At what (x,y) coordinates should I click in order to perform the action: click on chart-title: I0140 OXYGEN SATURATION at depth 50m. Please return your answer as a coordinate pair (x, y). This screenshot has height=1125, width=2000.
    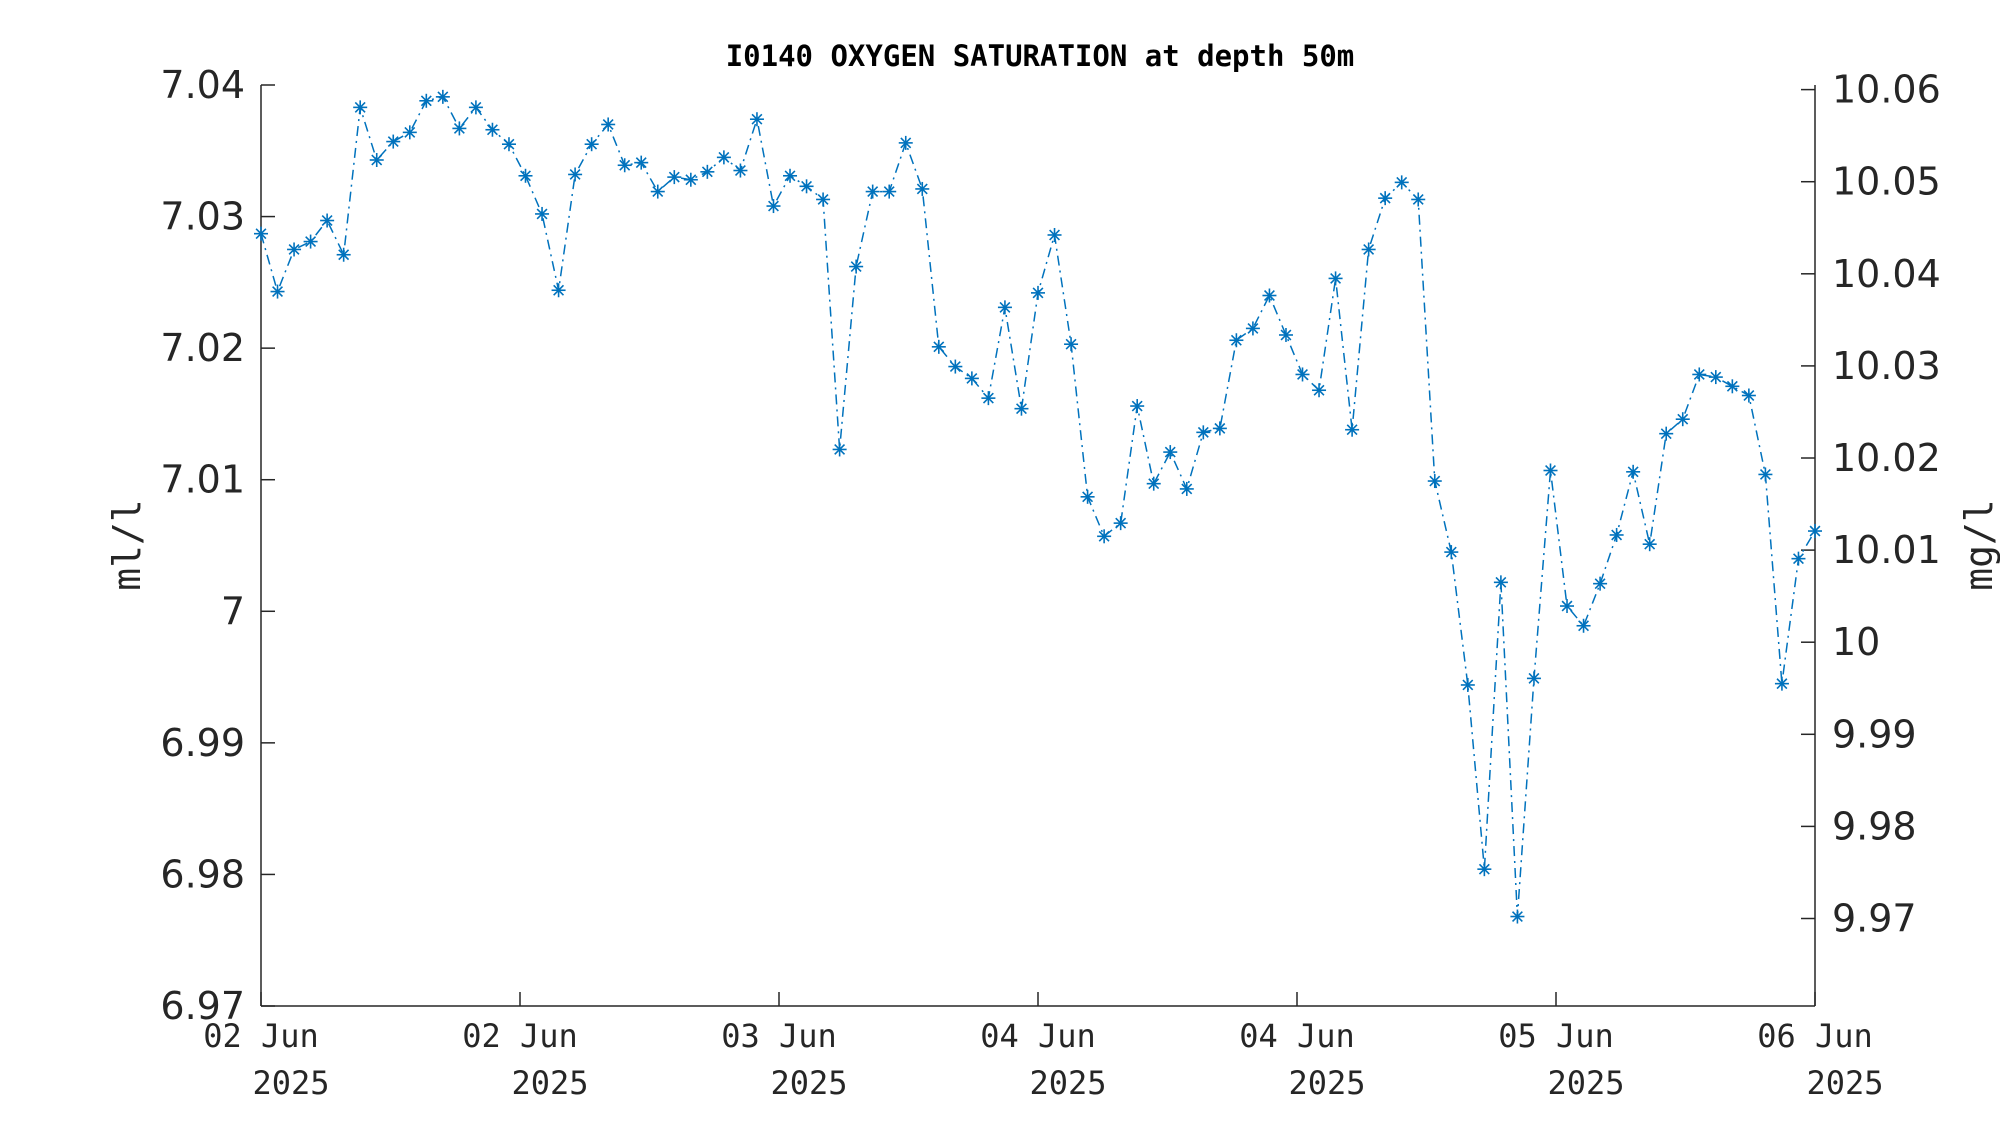
    Looking at the image, I should click on (1040, 56).